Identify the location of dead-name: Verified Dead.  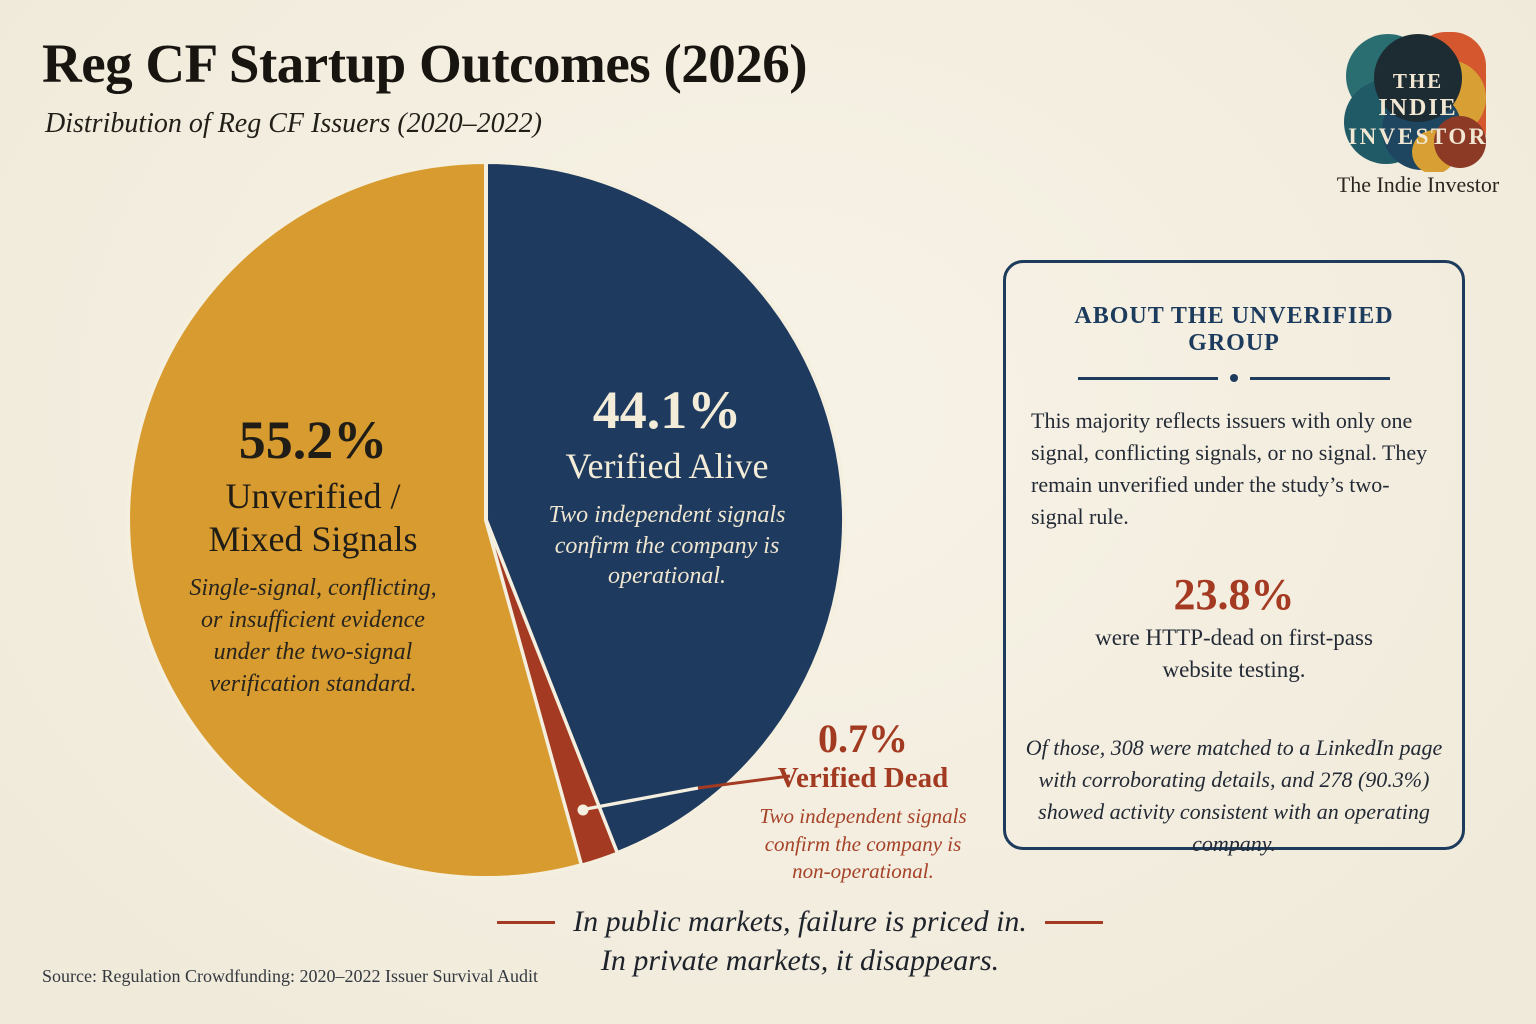
(863, 778).